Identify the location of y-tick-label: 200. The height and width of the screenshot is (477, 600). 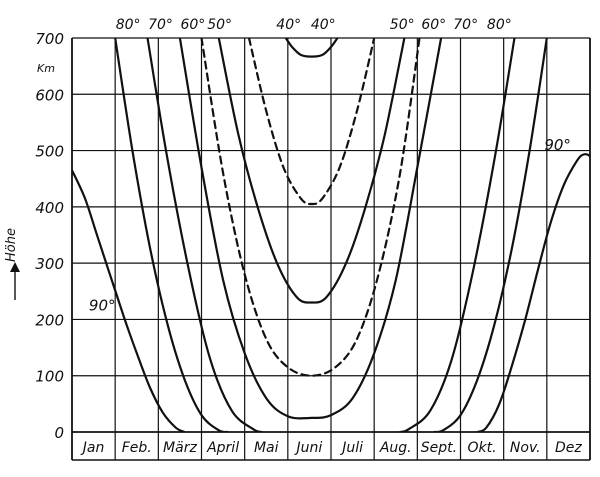
(49, 320).